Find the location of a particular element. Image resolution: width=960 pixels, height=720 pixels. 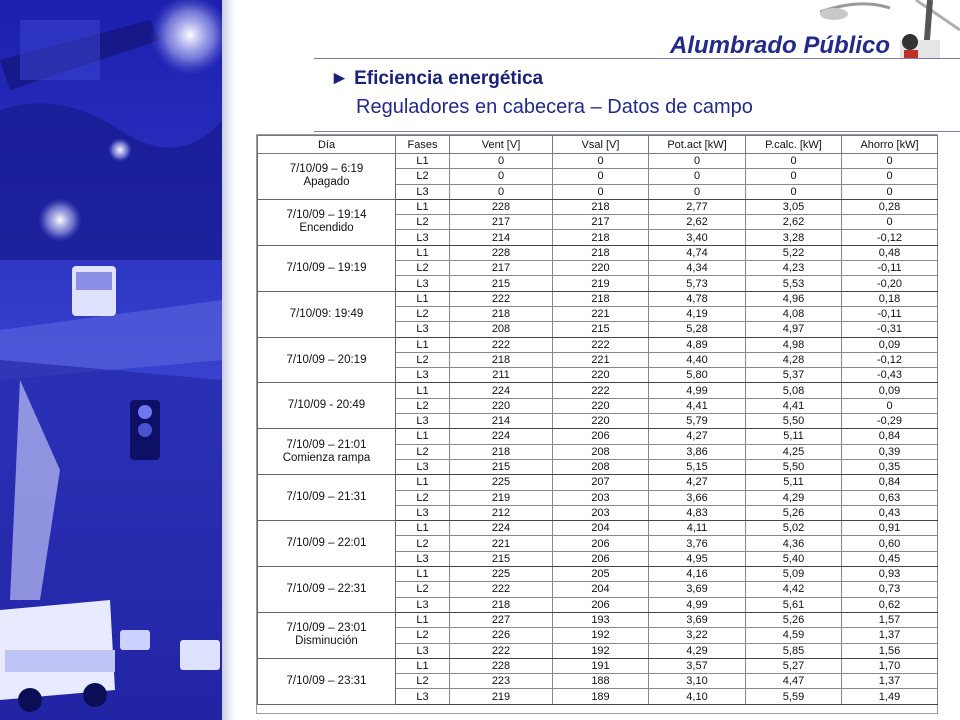

ahorro-cell: 0,09 is located at coordinates (889, 344).